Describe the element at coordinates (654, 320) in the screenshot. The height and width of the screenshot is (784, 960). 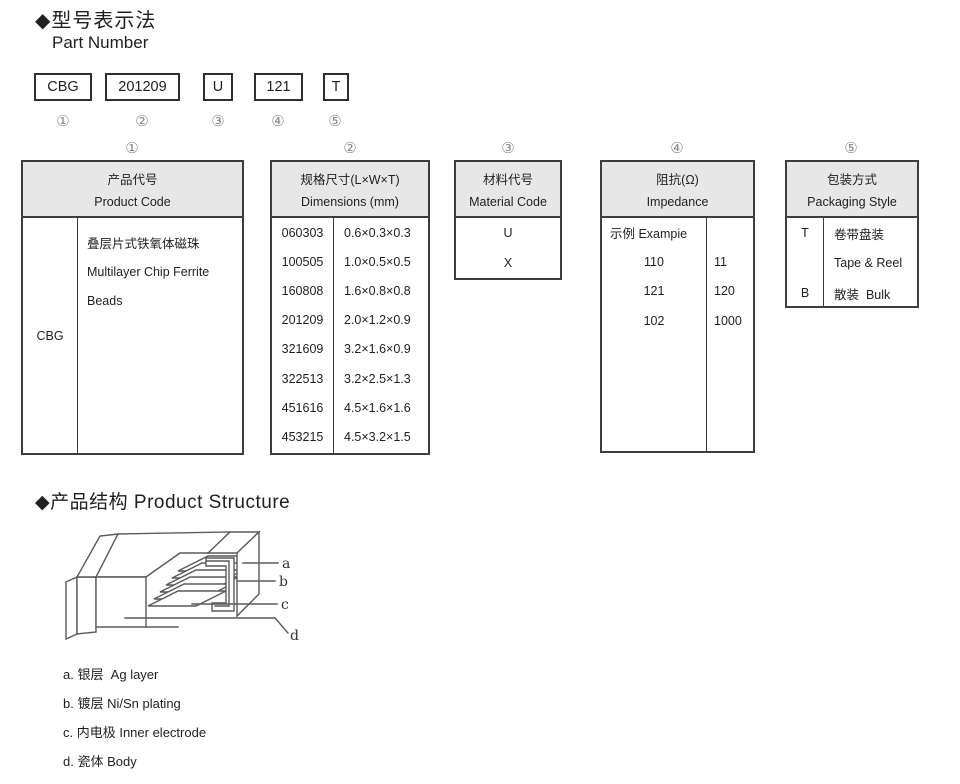
I see `impedance-code: 102` at that location.